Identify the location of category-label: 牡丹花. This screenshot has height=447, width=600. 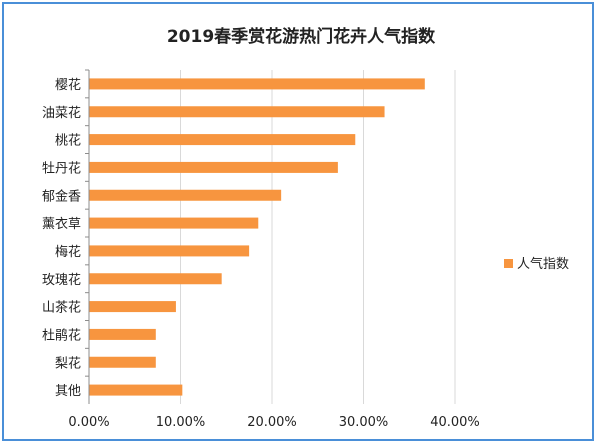
(61, 168).